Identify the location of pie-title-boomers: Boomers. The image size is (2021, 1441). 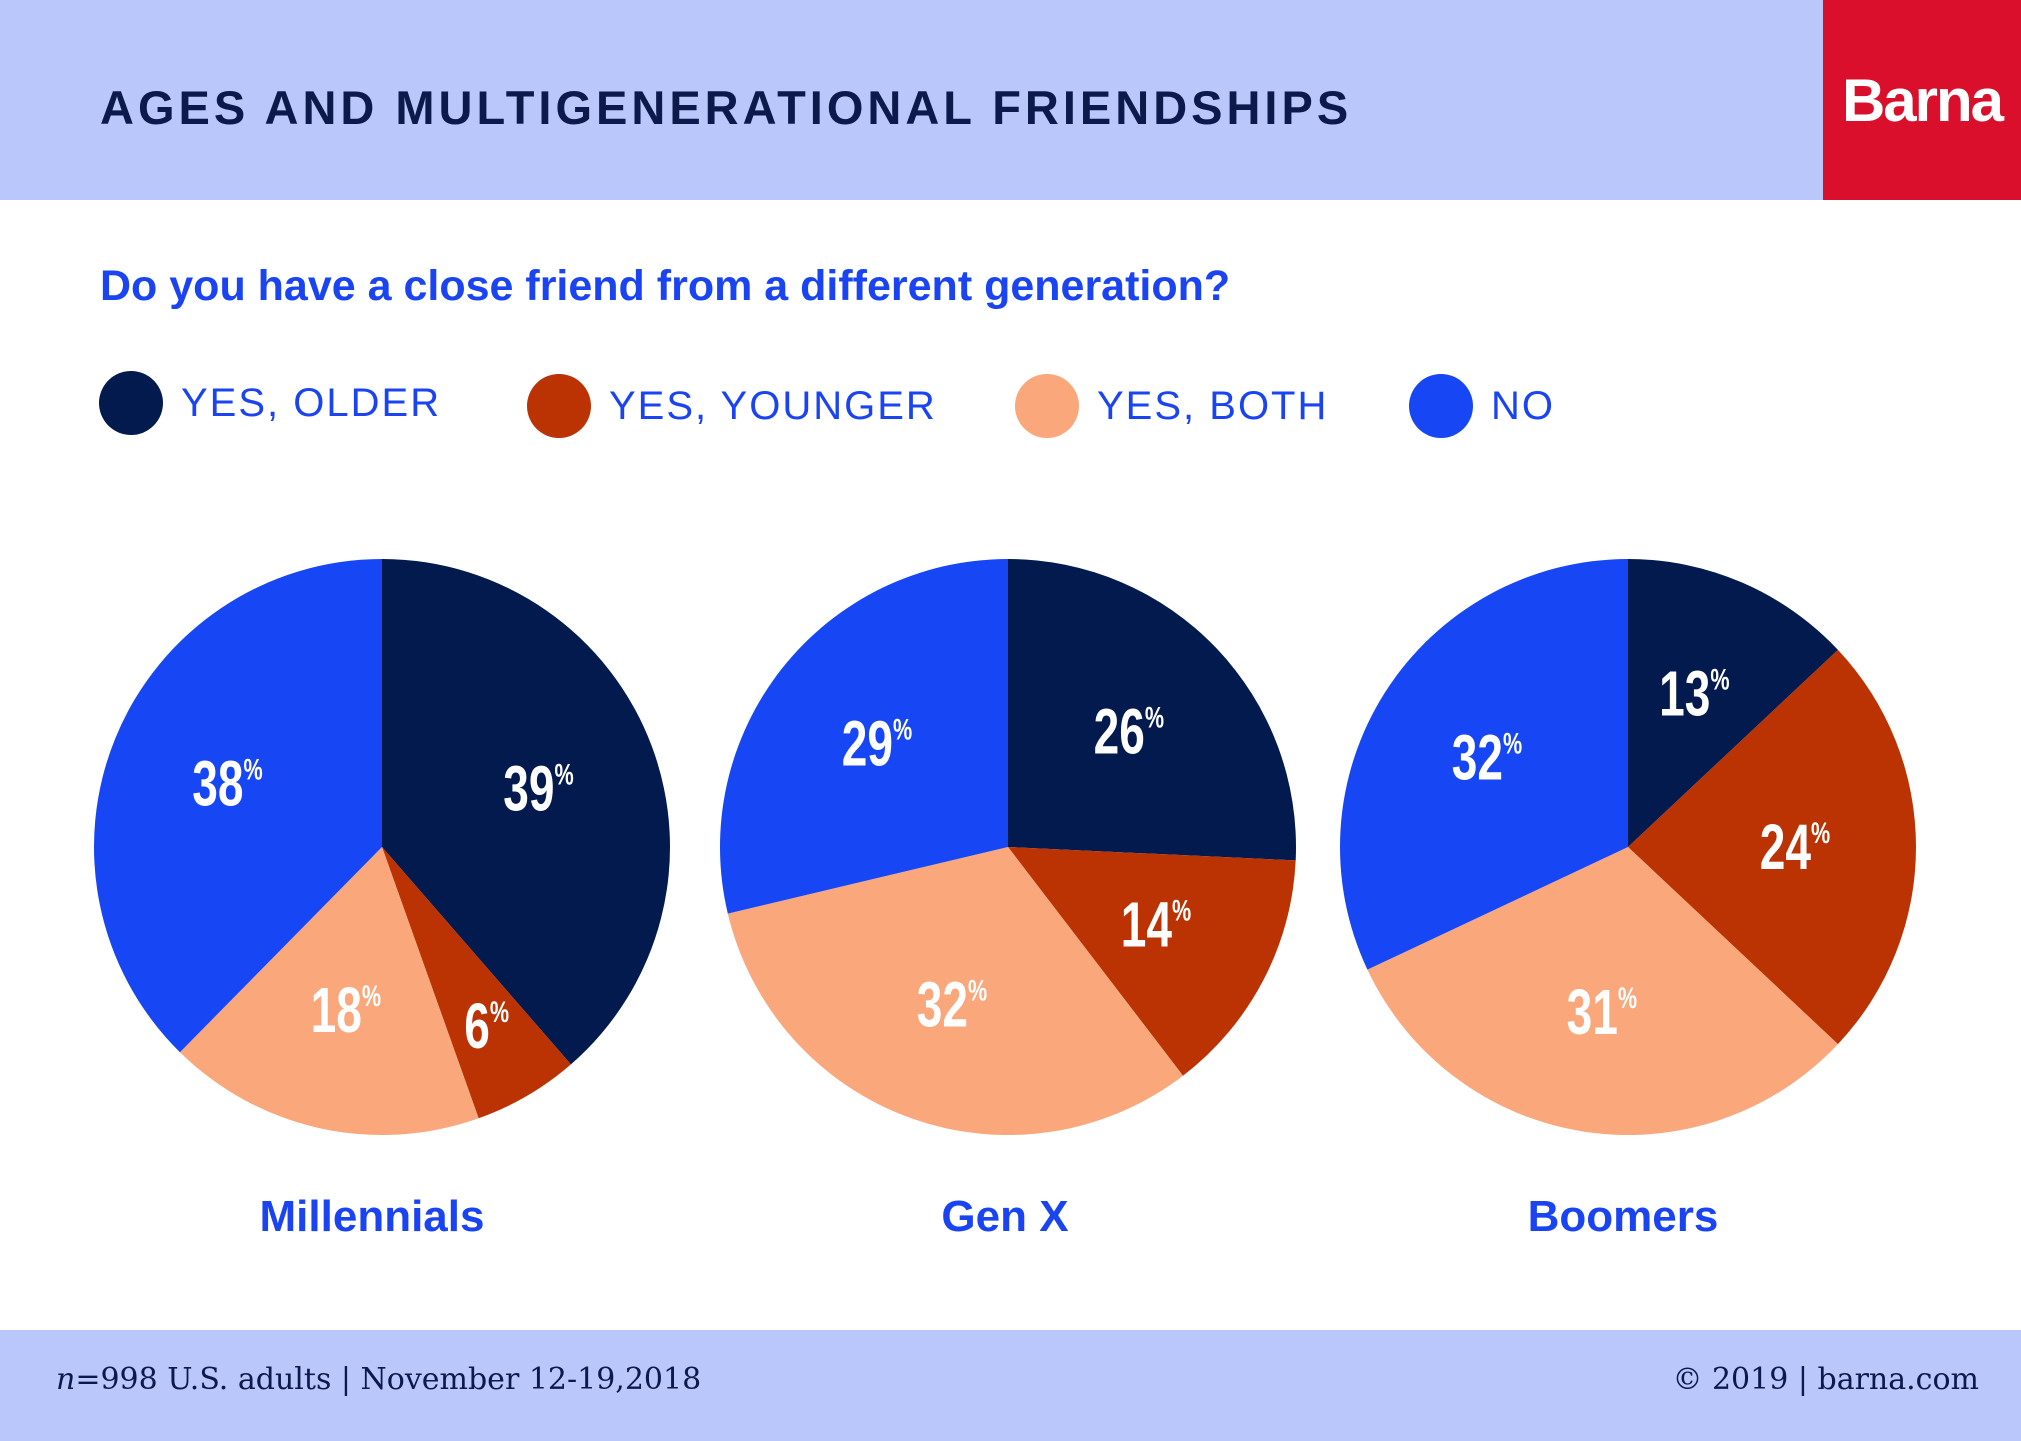
(1623, 1216).